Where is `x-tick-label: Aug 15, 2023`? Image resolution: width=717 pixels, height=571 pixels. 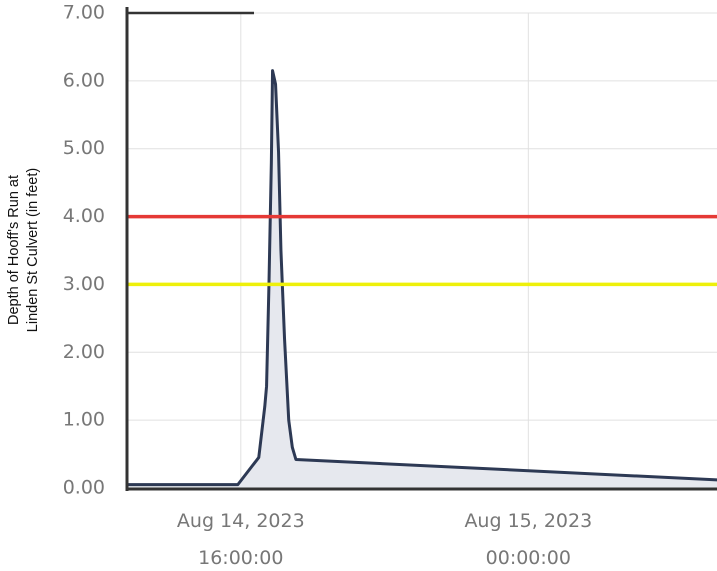 x-tick-label: Aug 15, 2023 is located at coordinates (528, 521).